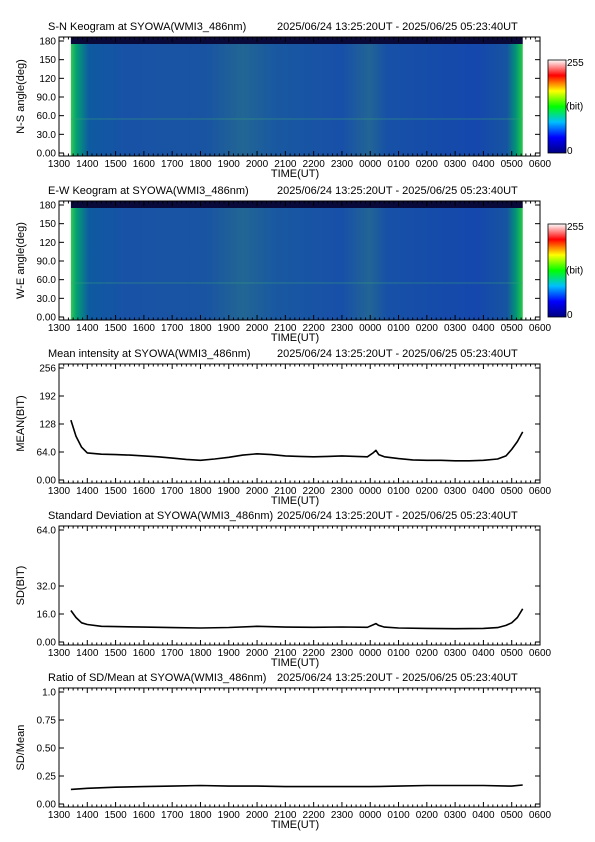 The height and width of the screenshot is (842, 595). What do you see at coordinates (47, 79) in the screenshot?
I see `y-tick-label: 120` at bounding box center [47, 79].